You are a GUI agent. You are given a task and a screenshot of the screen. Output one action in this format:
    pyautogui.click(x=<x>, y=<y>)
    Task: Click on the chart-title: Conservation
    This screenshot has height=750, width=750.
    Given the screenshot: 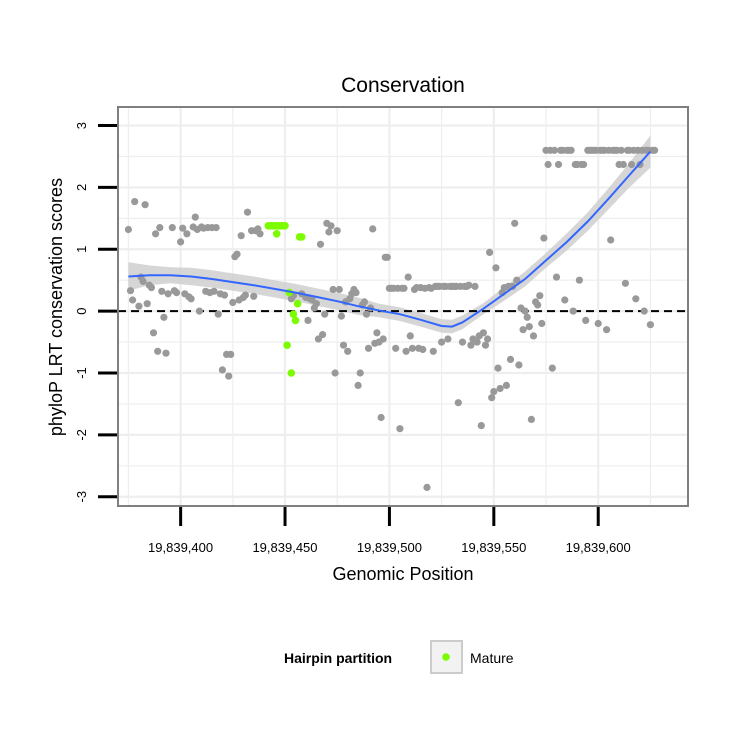 What is the action you would take?
    pyautogui.click(x=403, y=85)
    